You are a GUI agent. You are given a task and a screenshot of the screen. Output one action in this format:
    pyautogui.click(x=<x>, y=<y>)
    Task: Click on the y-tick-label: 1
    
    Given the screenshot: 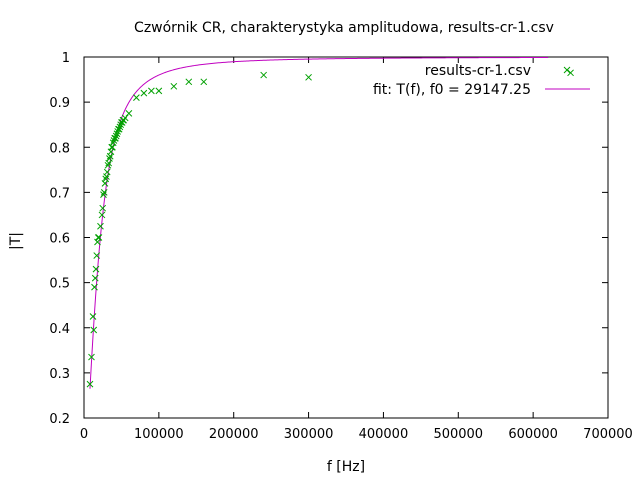 What is the action you would take?
    pyautogui.click(x=66, y=58)
    